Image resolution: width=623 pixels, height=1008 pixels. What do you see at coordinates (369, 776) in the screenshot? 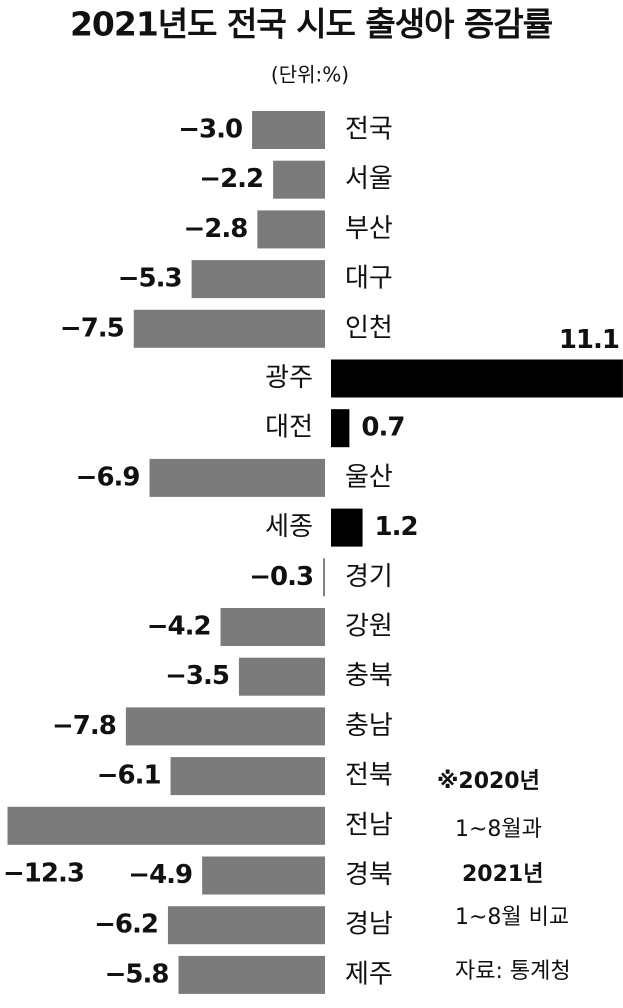
I see `category-label: 전북` at bounding box center [369, 776].